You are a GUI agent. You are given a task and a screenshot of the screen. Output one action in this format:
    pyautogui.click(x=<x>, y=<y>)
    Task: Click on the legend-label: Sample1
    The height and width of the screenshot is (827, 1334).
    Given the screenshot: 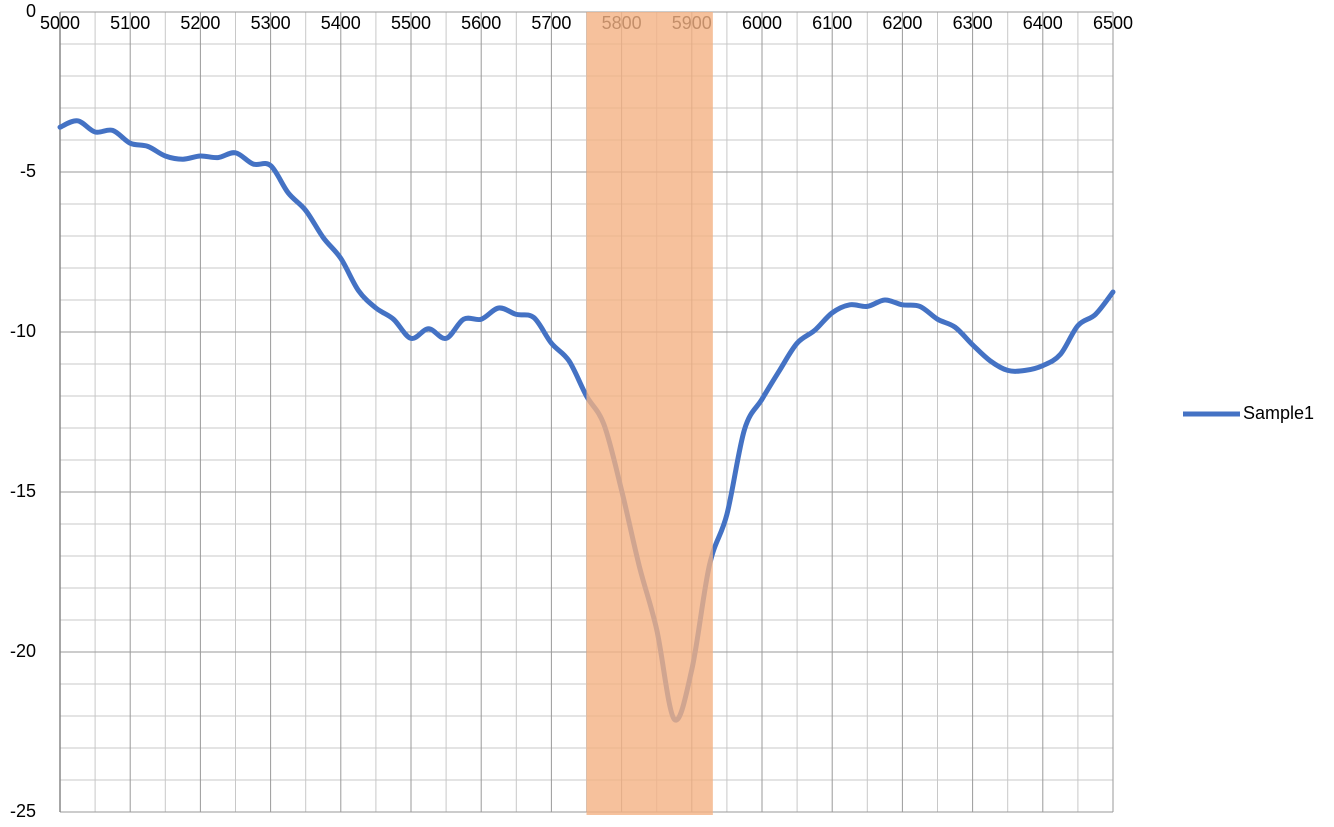 What is the action you would take?
    pyautogui.click(x=1278, y=413)
    